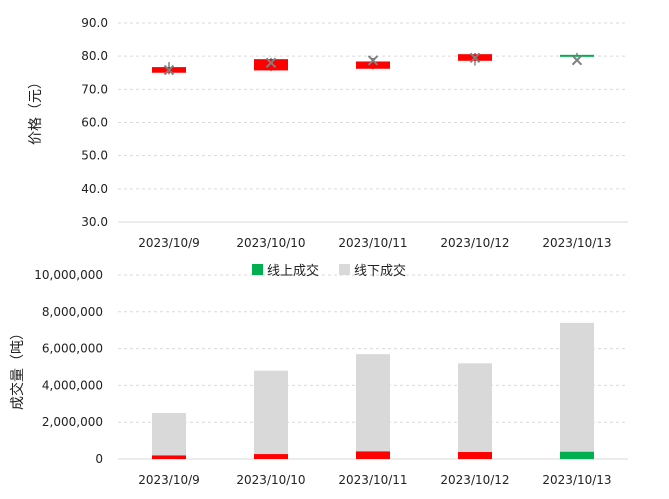 The height and width of the screenshot is (499, 669). I want to click on volume-x-tick-label: 2023/10/11, so click(372, 480).